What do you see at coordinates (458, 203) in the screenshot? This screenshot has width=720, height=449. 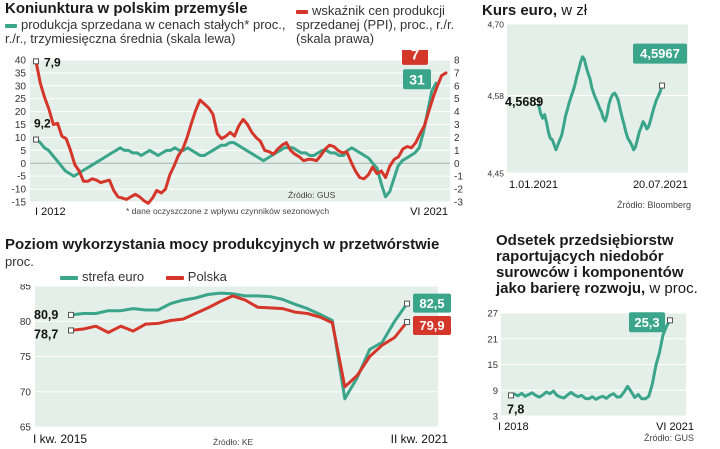 I see `y-right-tick-label: -3` at bounding box center [458, 203].